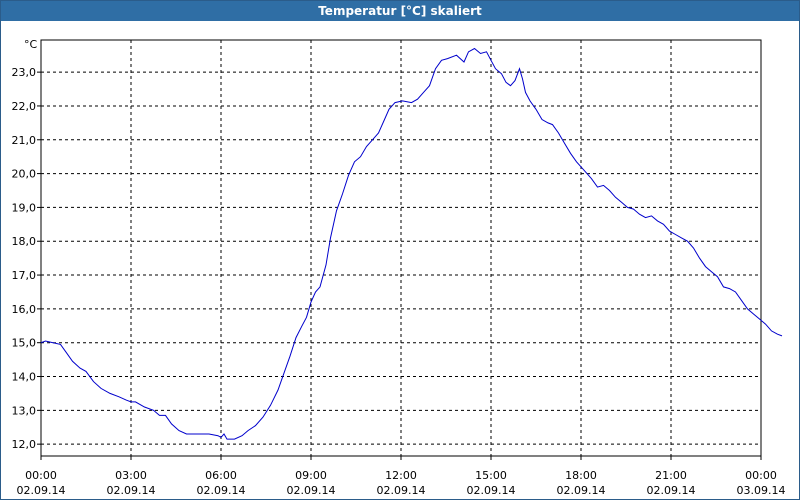 This screenshot has width=800, height=500. I want to click on y-tick-label: 17,0, so click(24, 275).